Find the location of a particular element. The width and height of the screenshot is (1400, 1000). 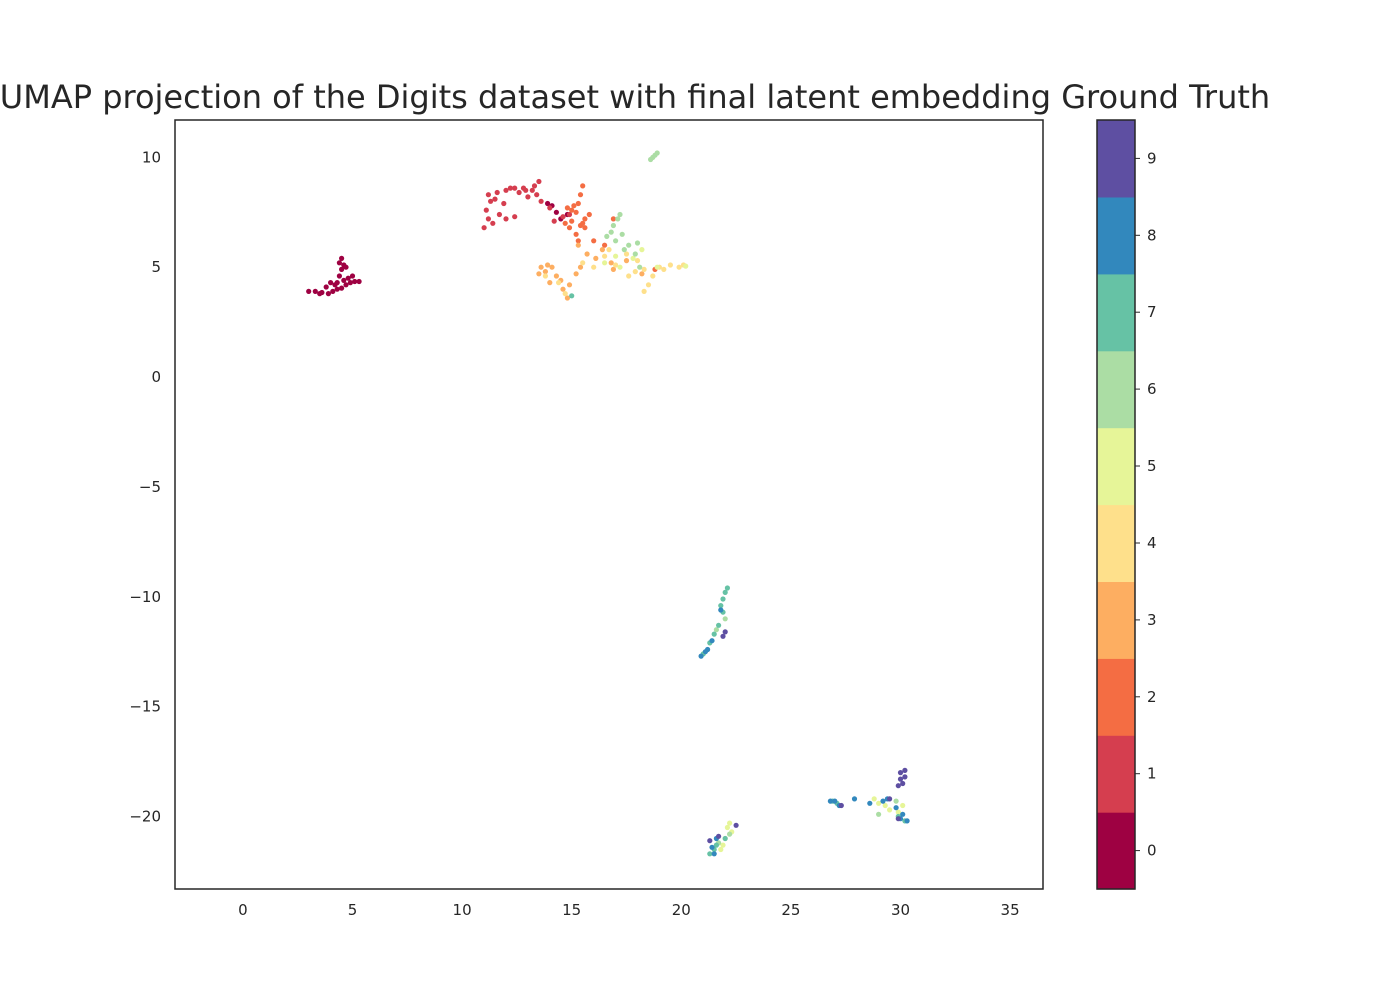

colorbar-tick-label: 8 is located at coordinates (1152, 235).